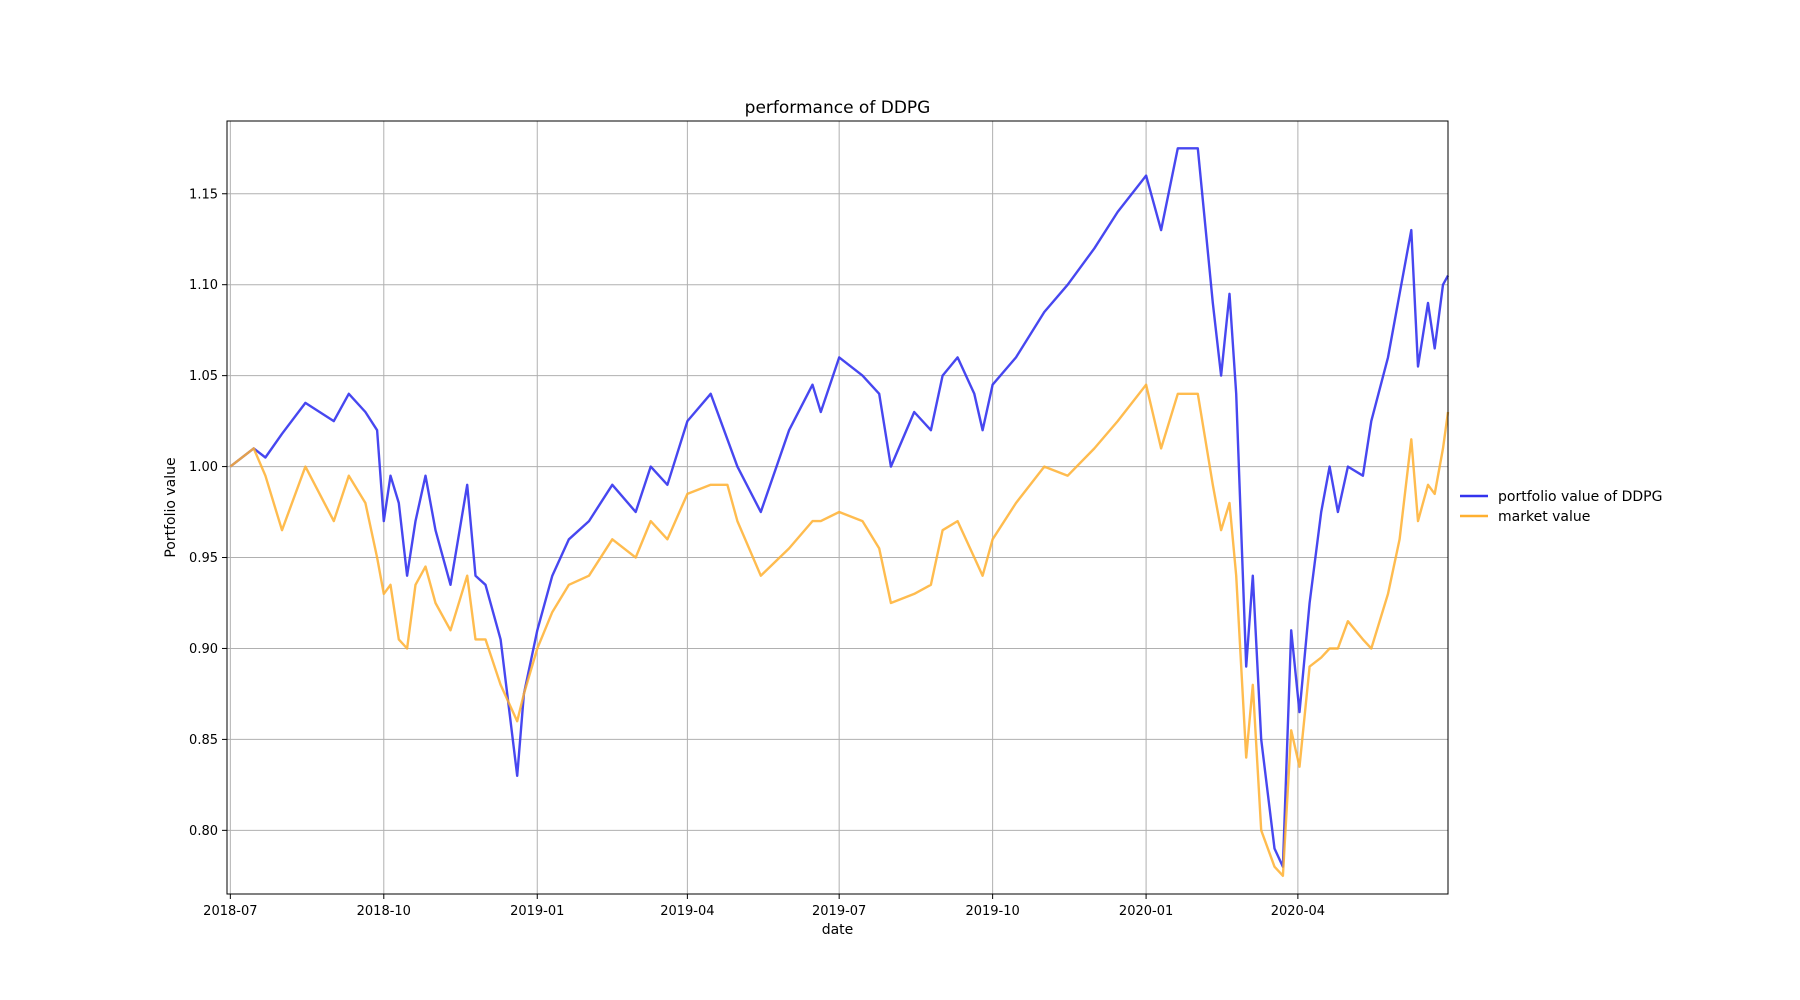 This screenshot has width=1800, height=1000. I want to click on y-tick-label: 0.80, so click(203, 831).